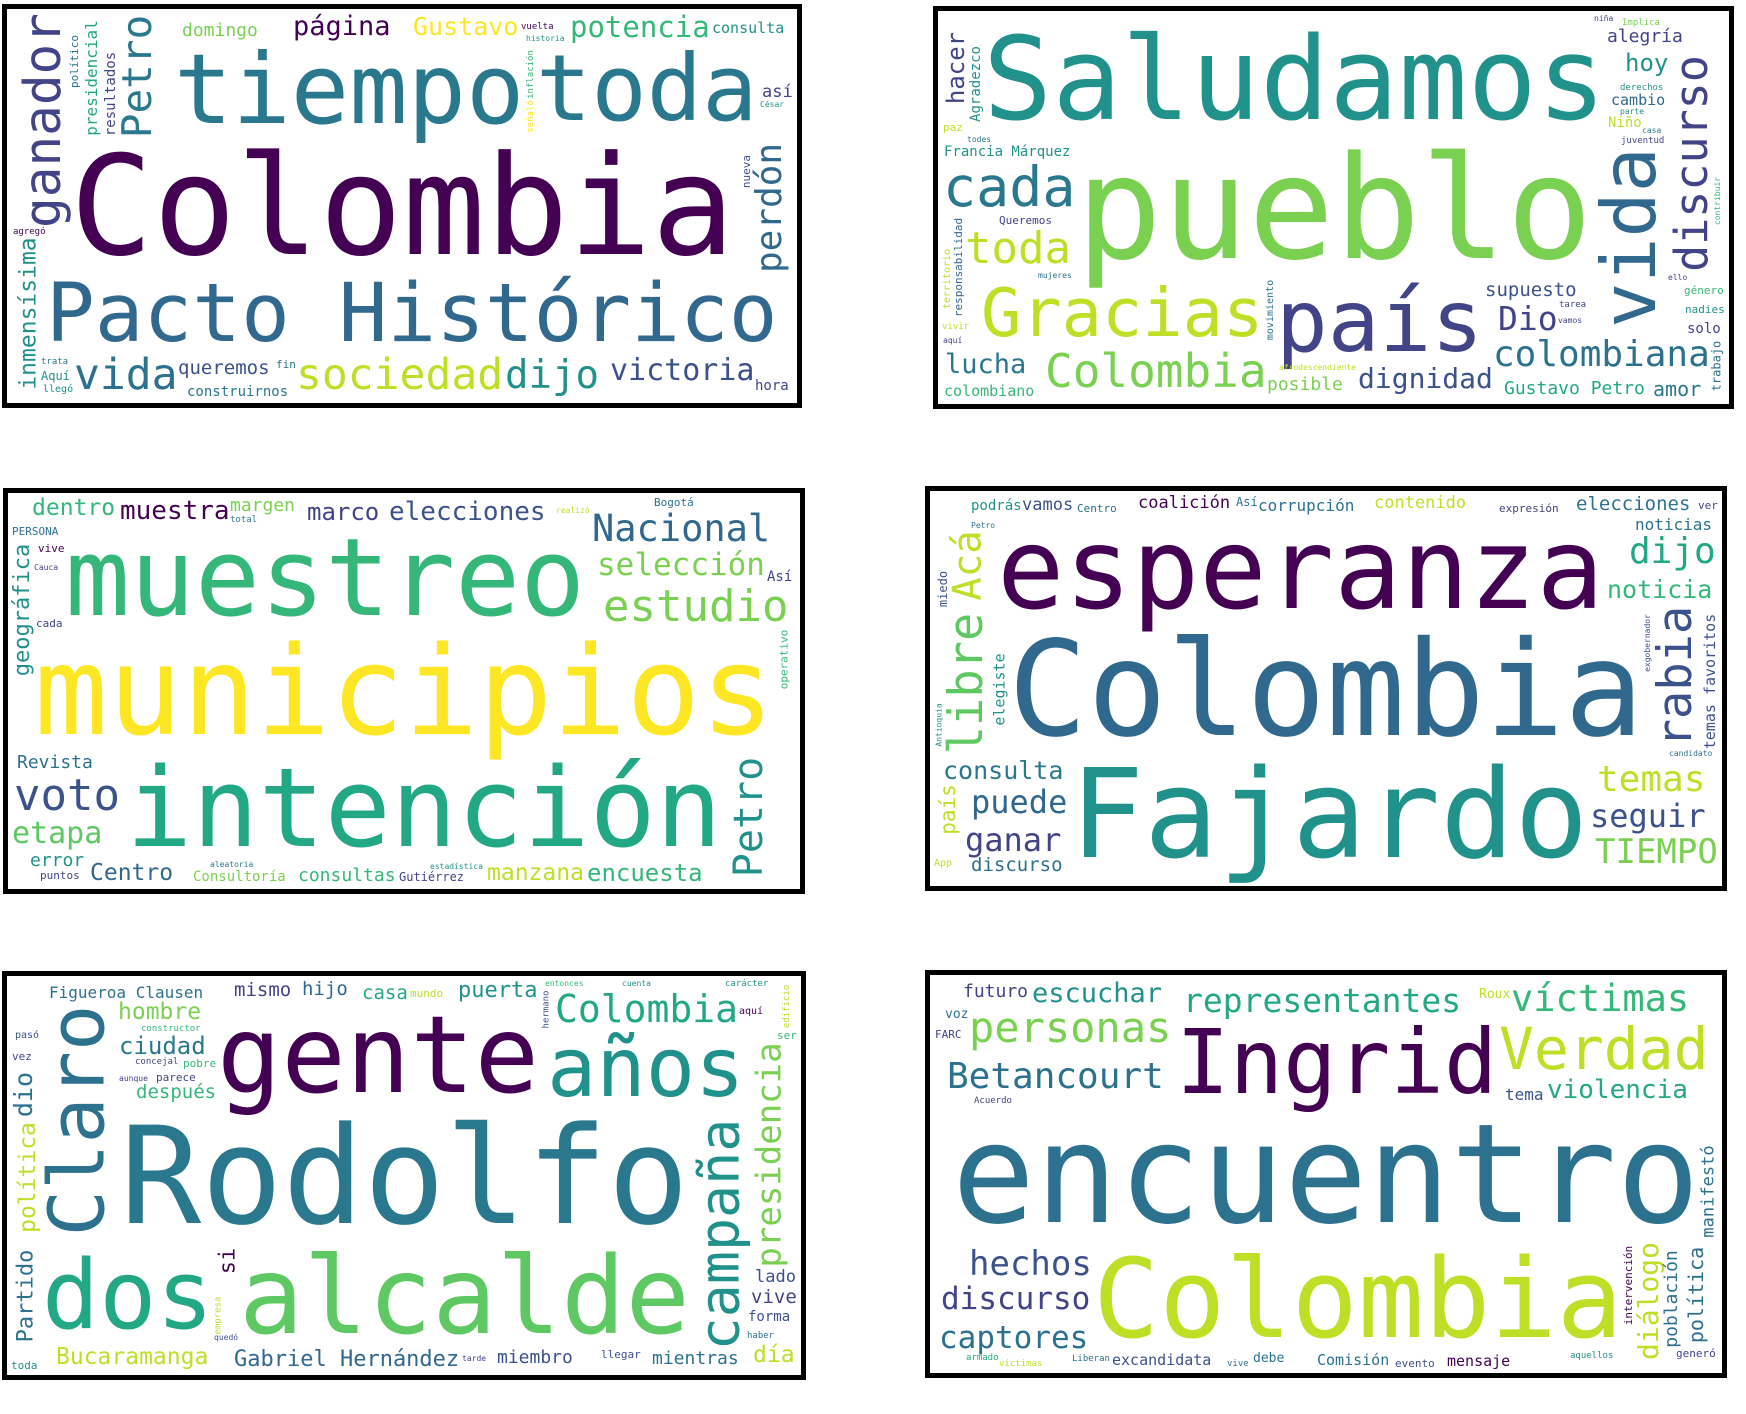 The image size is (1746, 1414). Describe the element at coordinates (1529, 508) in the screenshot. I see `word-cloud-4-word: expresión` at that location.